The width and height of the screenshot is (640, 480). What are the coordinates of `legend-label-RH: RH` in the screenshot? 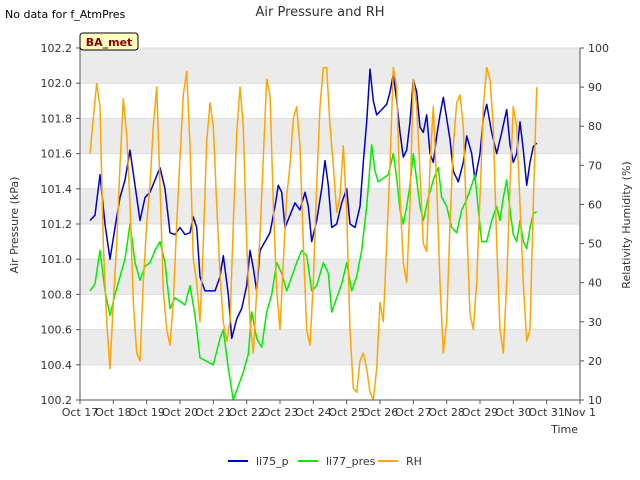 It's located at (414, 461).